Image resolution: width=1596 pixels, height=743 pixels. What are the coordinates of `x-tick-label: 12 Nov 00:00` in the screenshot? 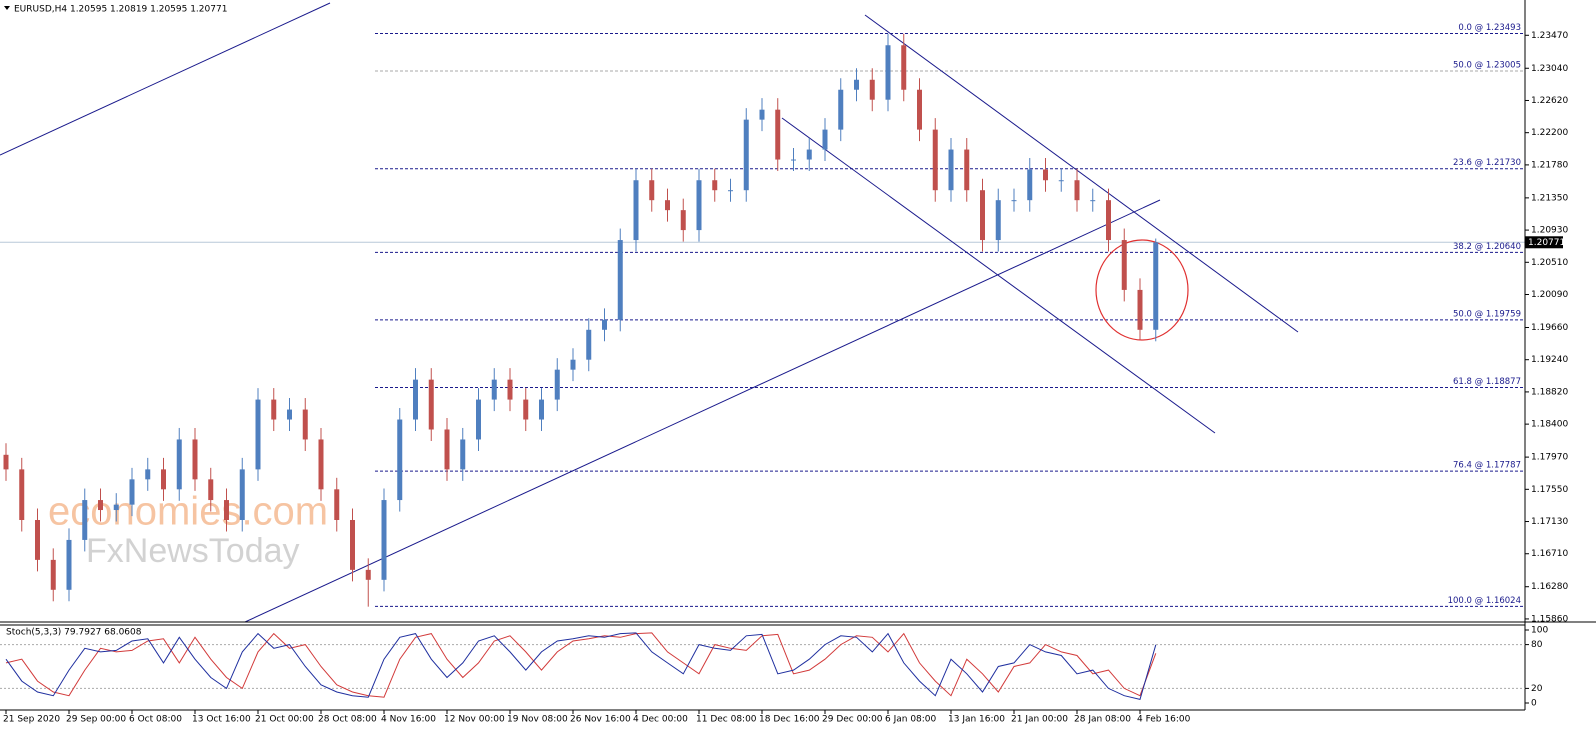 It's located at (474, 720).